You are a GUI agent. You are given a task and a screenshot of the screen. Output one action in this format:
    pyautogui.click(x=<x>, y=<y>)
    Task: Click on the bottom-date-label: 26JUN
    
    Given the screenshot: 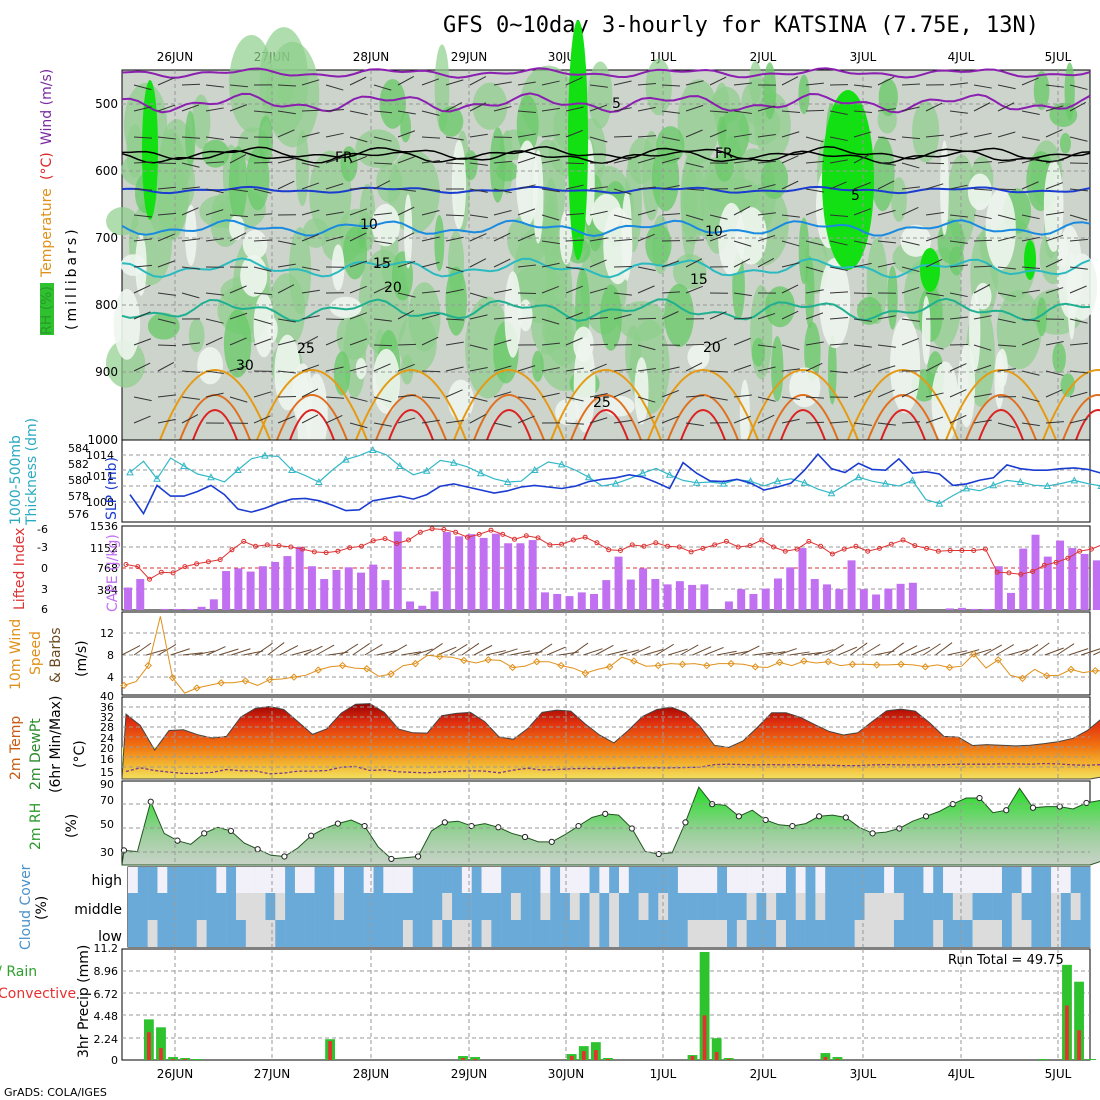 What is the action you would take?
    pyautogui.click(x=175, y=1074)
    